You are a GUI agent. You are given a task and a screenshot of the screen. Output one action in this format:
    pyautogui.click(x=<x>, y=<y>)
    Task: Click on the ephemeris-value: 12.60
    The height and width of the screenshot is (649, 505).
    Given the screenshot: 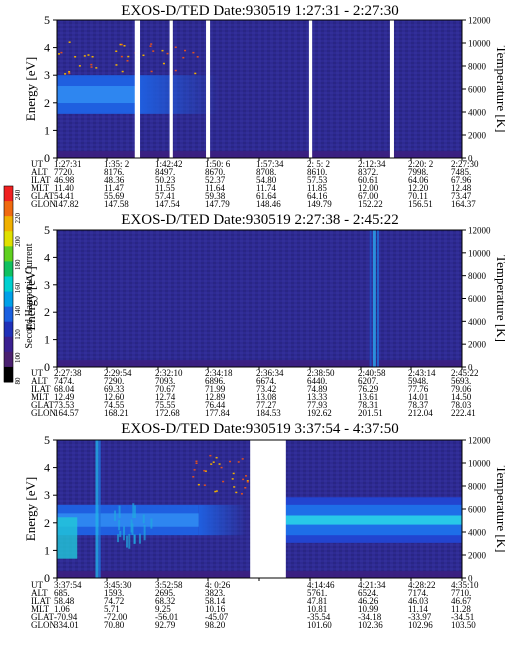 What is the action you would take?
    pyautogui.click(x=114, y=397)
    